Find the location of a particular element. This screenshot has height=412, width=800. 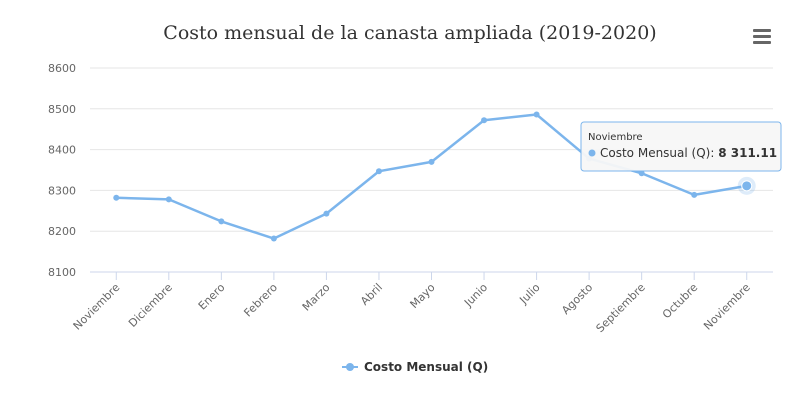

x-tick-label: Mayo is located at coordinates (423, 296).